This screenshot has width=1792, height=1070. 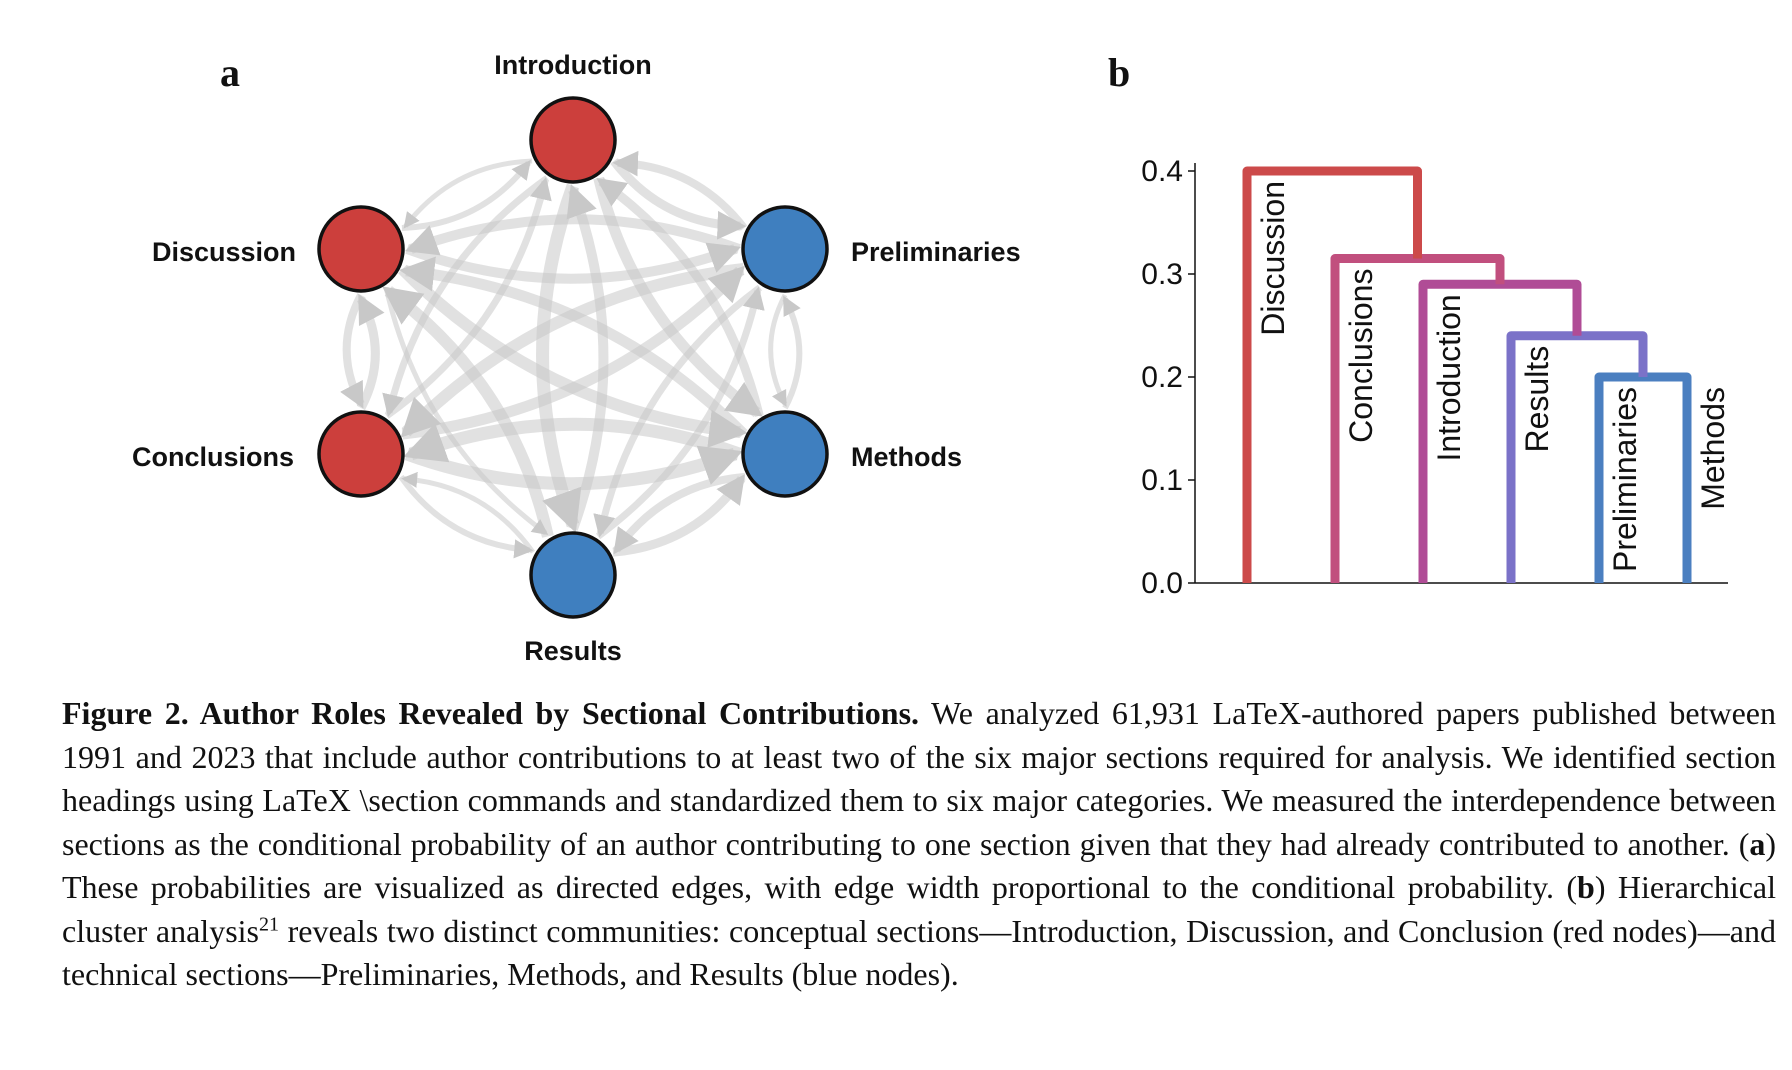 I want to click on edge-results-to-introduction, so click(x=587, y=357).